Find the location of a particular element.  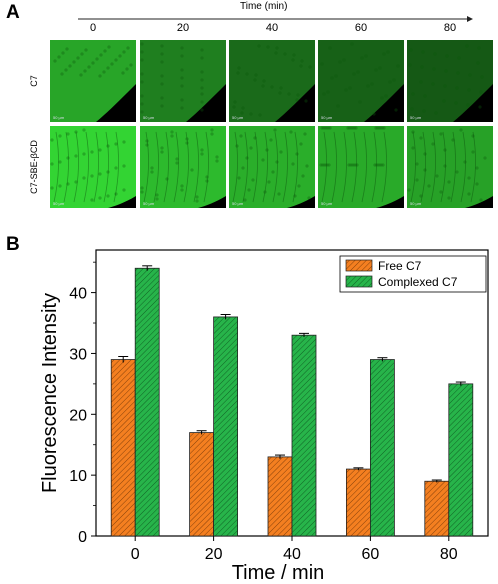

y-tick-label: 20 is located at coordinates (78, 415).